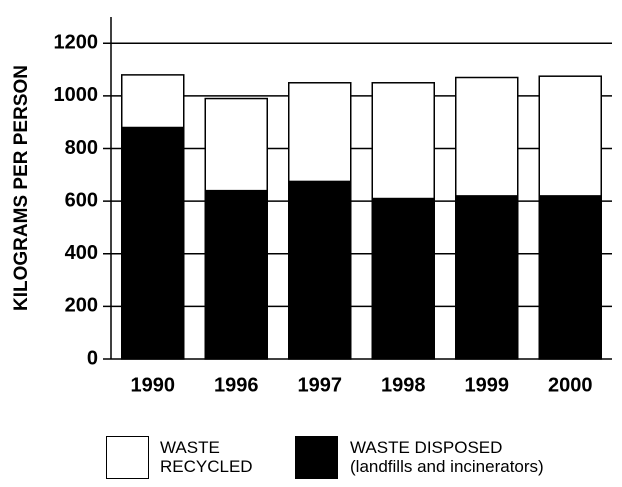 Image resolution: width=622 pixels, height=487 pixels. Describe the element at coordinates (320, 385) in the screenshot. I see `x-tick-label: 1997` at that location.